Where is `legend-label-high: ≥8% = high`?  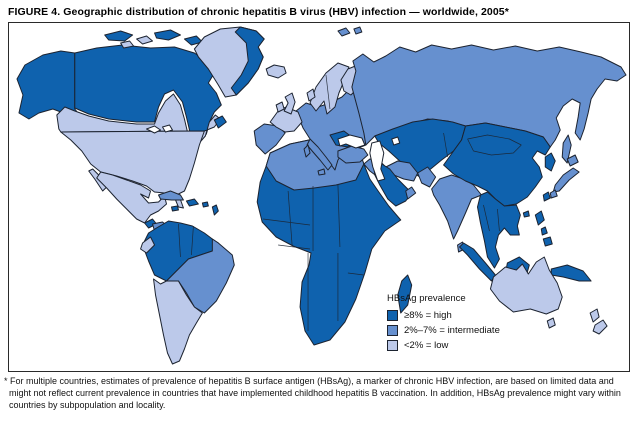 legend-label-high: ≥8% = high is located at coordinates (428, 315).